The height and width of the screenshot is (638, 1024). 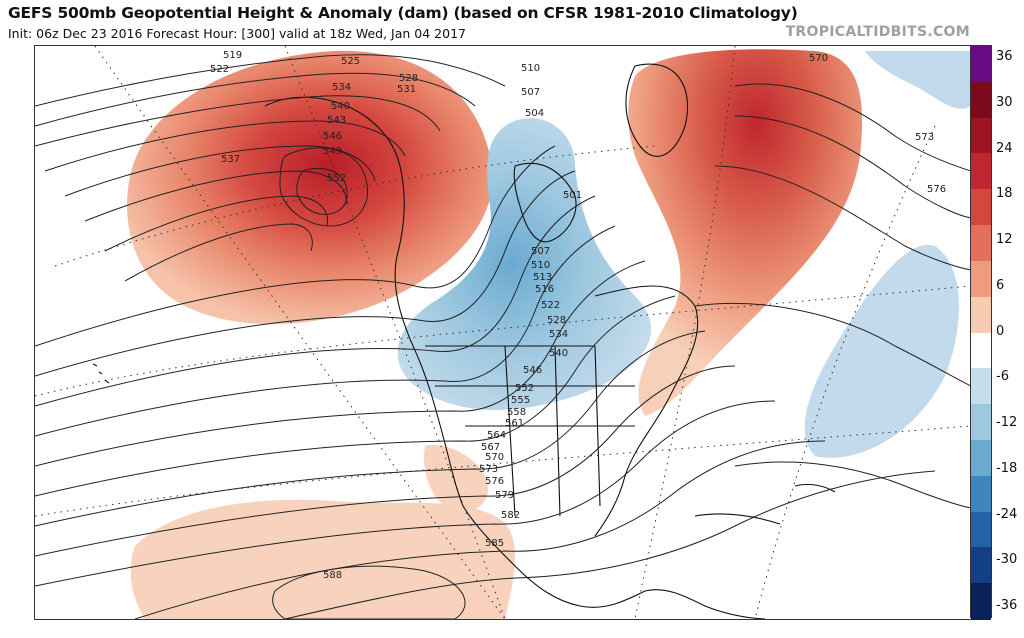 I want to click on colorbar-label: -18, so click(x=1007, y=468).